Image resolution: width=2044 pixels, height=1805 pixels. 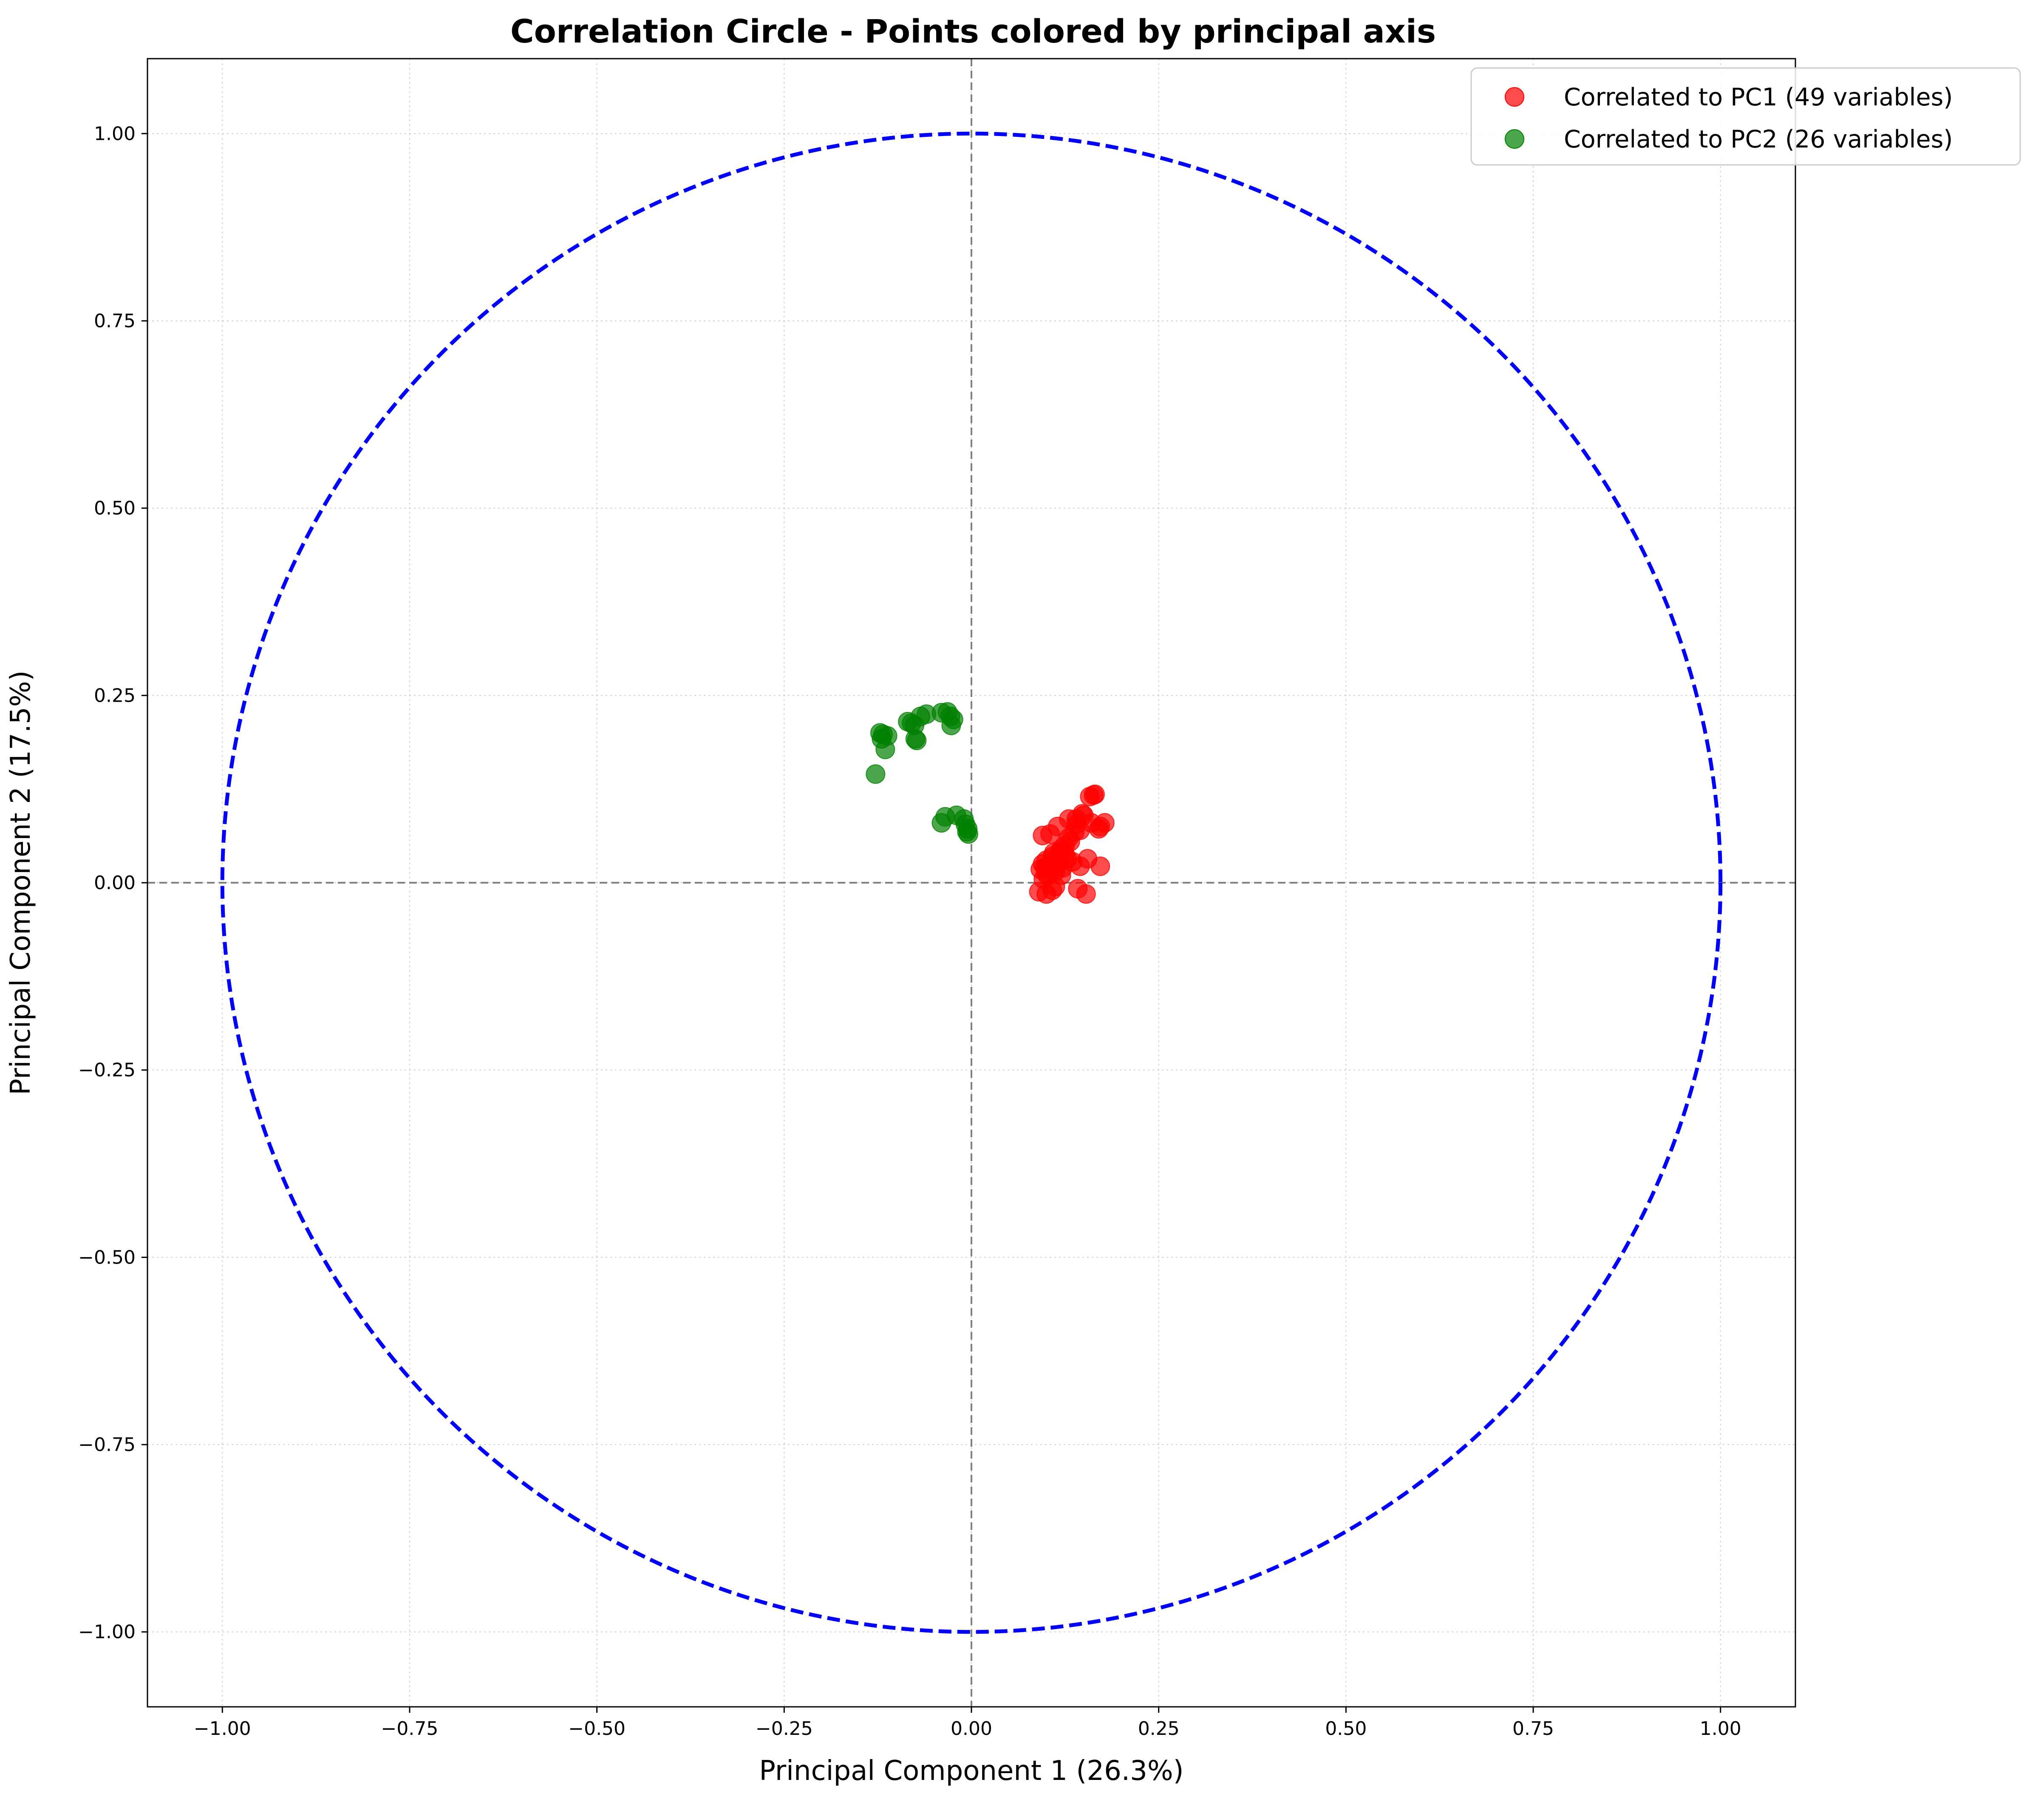 I want to click on x-tick-label-0: −1.00, so click(x=223, y=1729).